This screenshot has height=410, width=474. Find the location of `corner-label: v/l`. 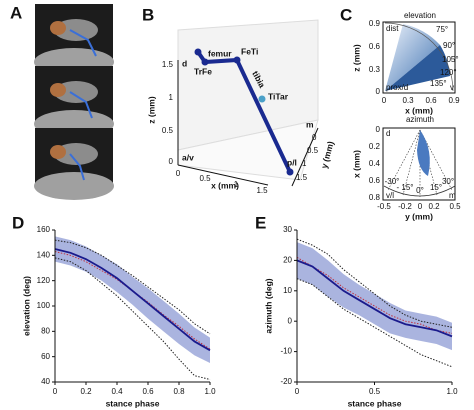

corner-label: v/l is located at coordinates (390, 195).